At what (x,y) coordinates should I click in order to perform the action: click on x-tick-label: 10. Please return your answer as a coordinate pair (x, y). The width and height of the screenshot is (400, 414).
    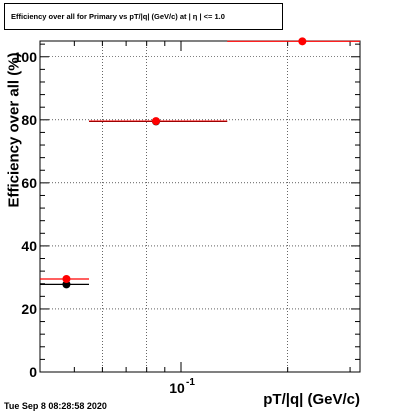
    Looking at the image, I should click on (177, 388).